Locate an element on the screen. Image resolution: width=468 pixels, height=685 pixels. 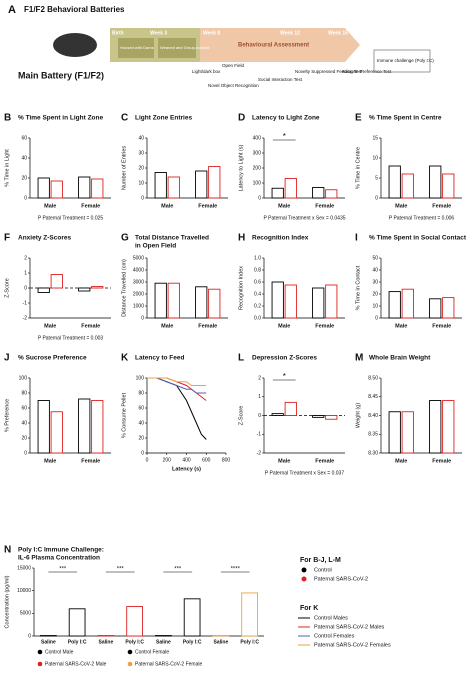
y-axis-label: % Time in Centre is located at coordinates (358, 168).